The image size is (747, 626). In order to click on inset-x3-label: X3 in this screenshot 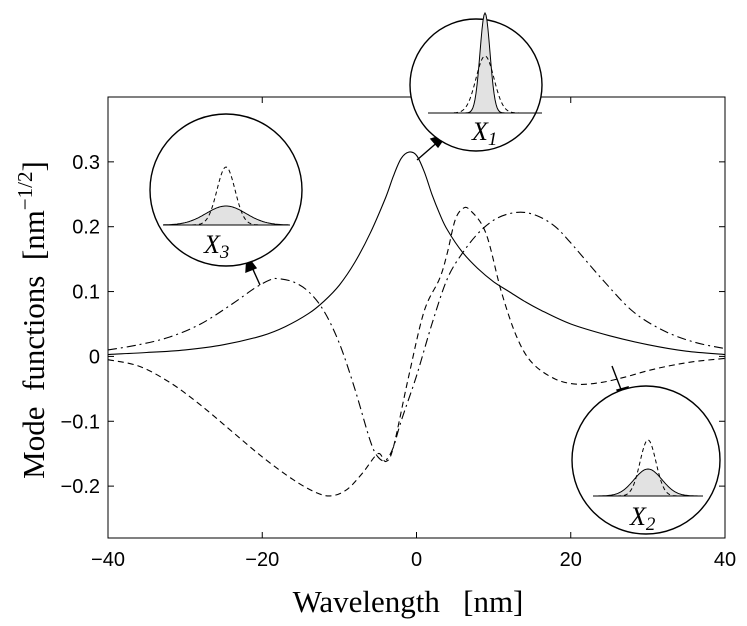, I will do `click(216, 246)`.